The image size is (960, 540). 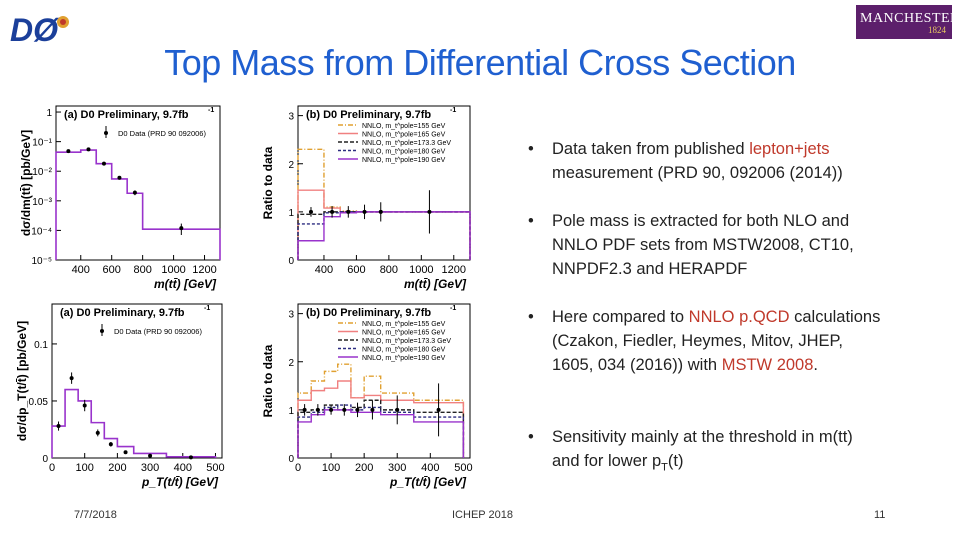 What do you see at coordinates (482, 515) in the screenshot?
I see `footer-conference: ICHEP 2018` at bounding box center [482, 515].